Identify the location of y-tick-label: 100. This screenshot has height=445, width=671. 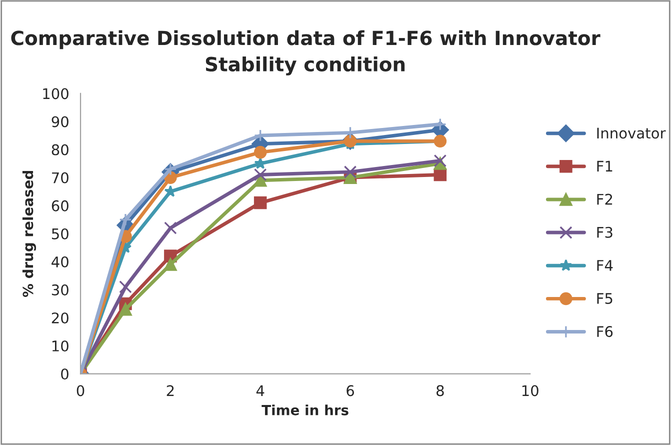
(55, 94).